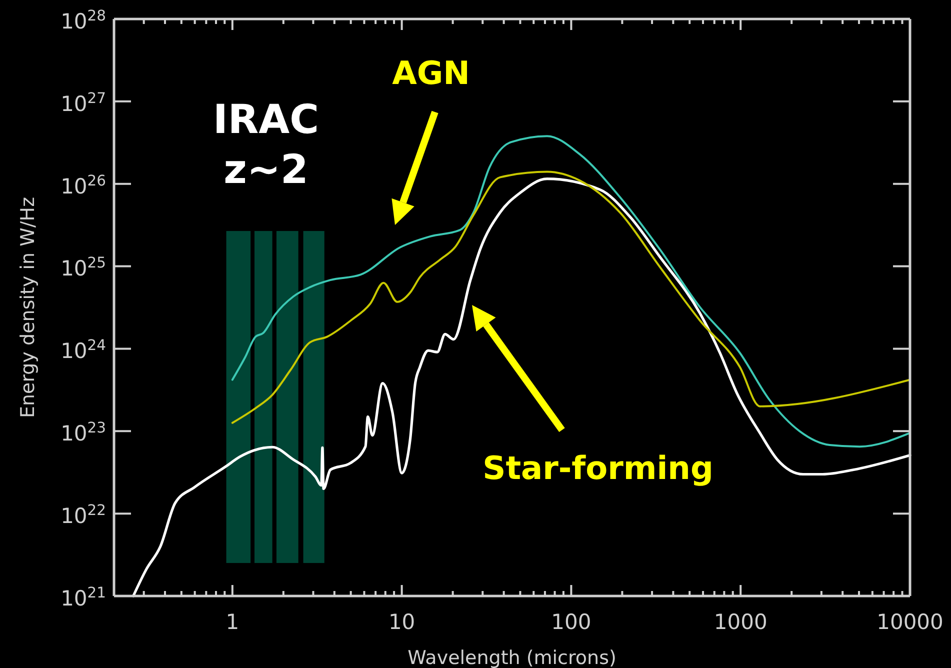 The image size is (951, 668). What do you see at coordinates (598, 468) in the screenshot?
I see `annotation: Star-forming` at bounding box center [598, 468].